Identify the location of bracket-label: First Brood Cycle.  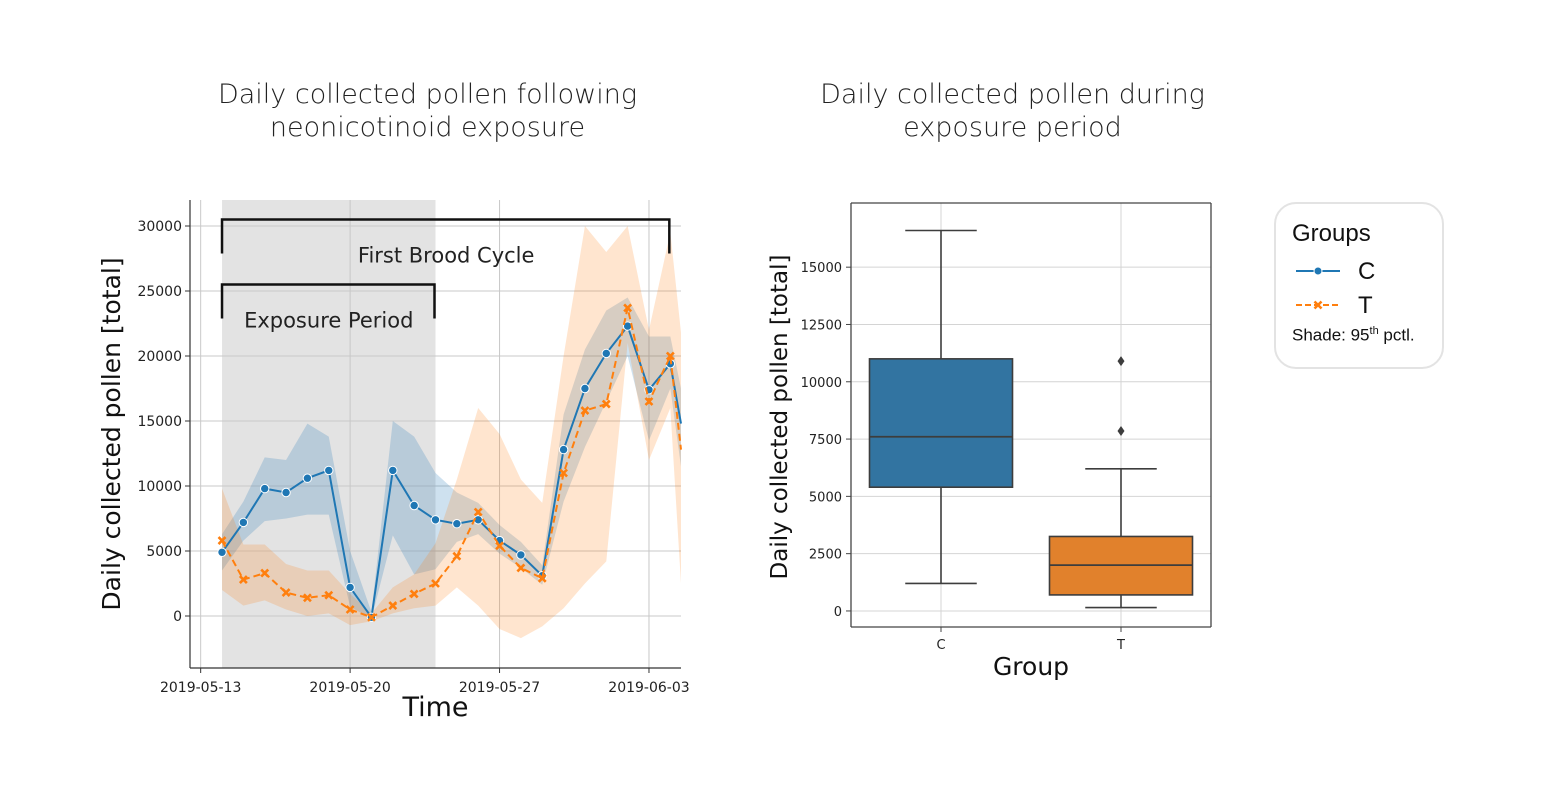
(446, 256).